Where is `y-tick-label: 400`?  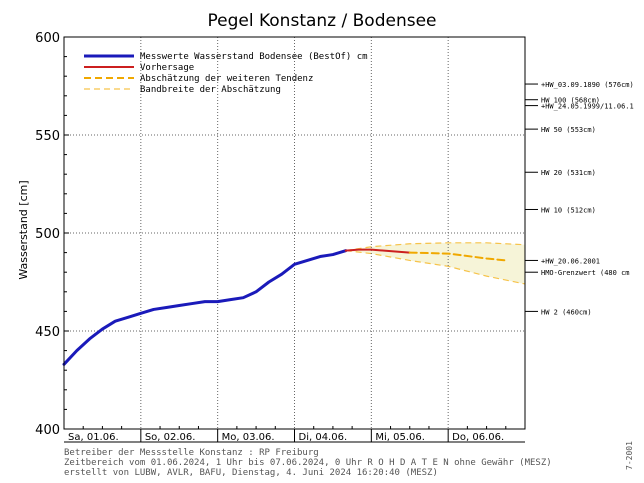 y-tick-label: 400 is located at coordinates (47, 430).